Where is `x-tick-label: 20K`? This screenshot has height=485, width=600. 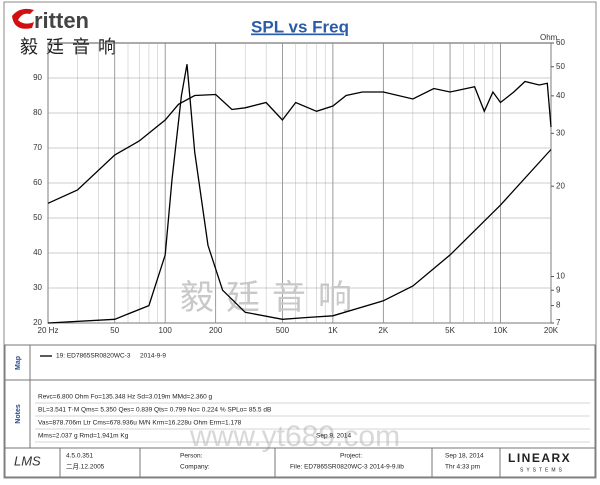
x-tick-label: 20K is located at coordinates (551, 330).